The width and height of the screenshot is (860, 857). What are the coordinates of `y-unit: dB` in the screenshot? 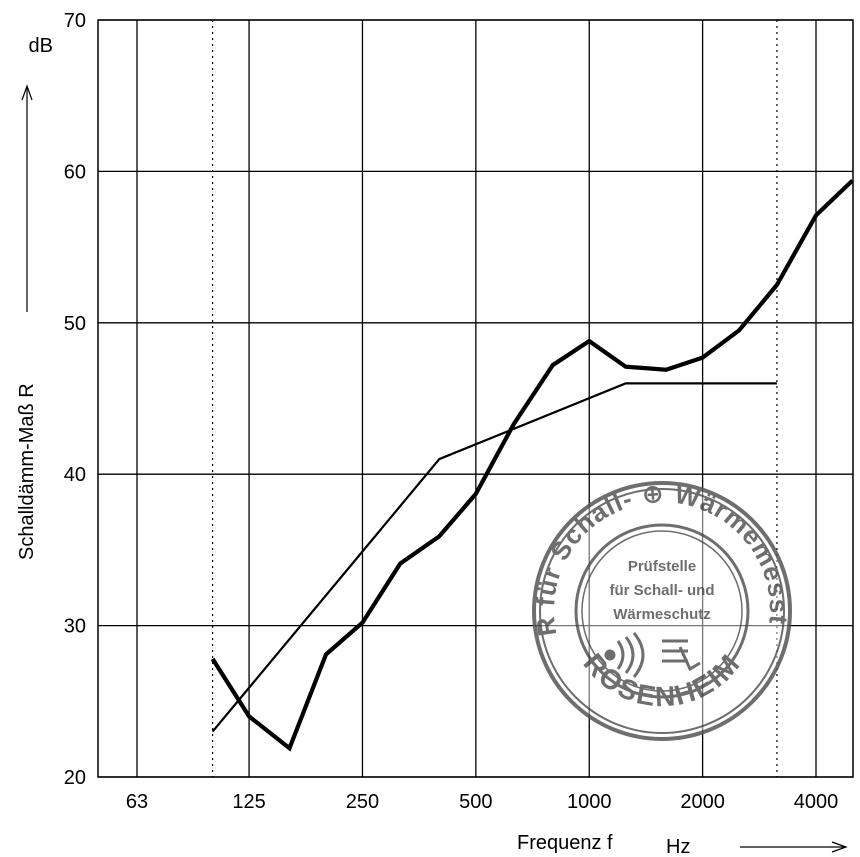 It's located at (41, 46).